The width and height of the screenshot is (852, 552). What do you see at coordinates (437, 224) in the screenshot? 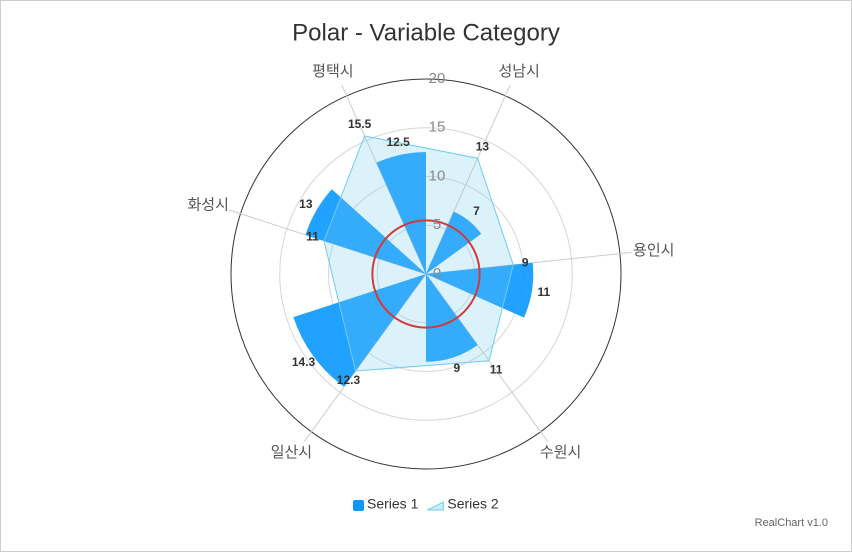
I see `y-tick-label: 5` at bounding box center [437, 224].